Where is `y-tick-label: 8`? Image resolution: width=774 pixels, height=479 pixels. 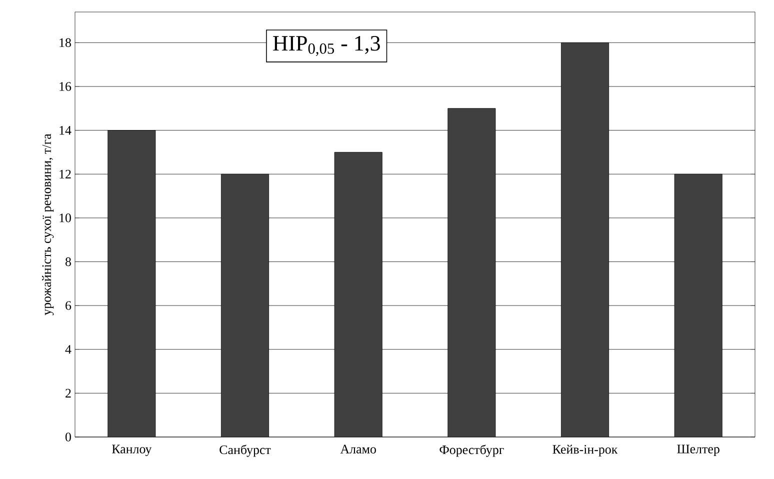 y-tick-label: 8 is located at coordinates (68, 261).